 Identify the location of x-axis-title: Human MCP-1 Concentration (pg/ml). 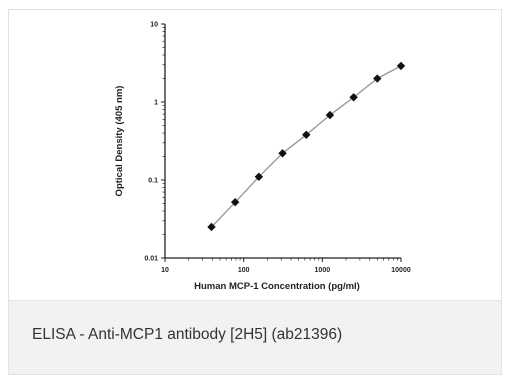
(277, 286).